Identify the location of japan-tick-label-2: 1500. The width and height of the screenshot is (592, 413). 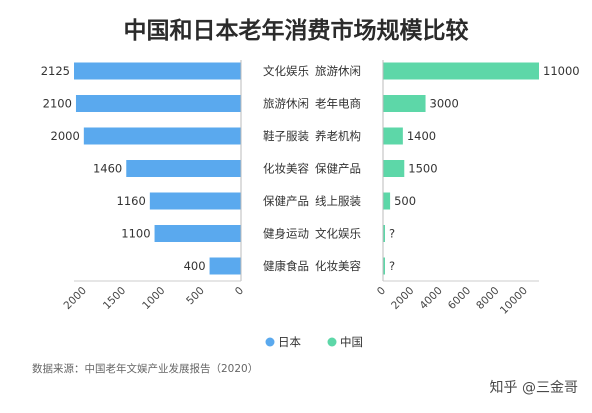
(114, 298).